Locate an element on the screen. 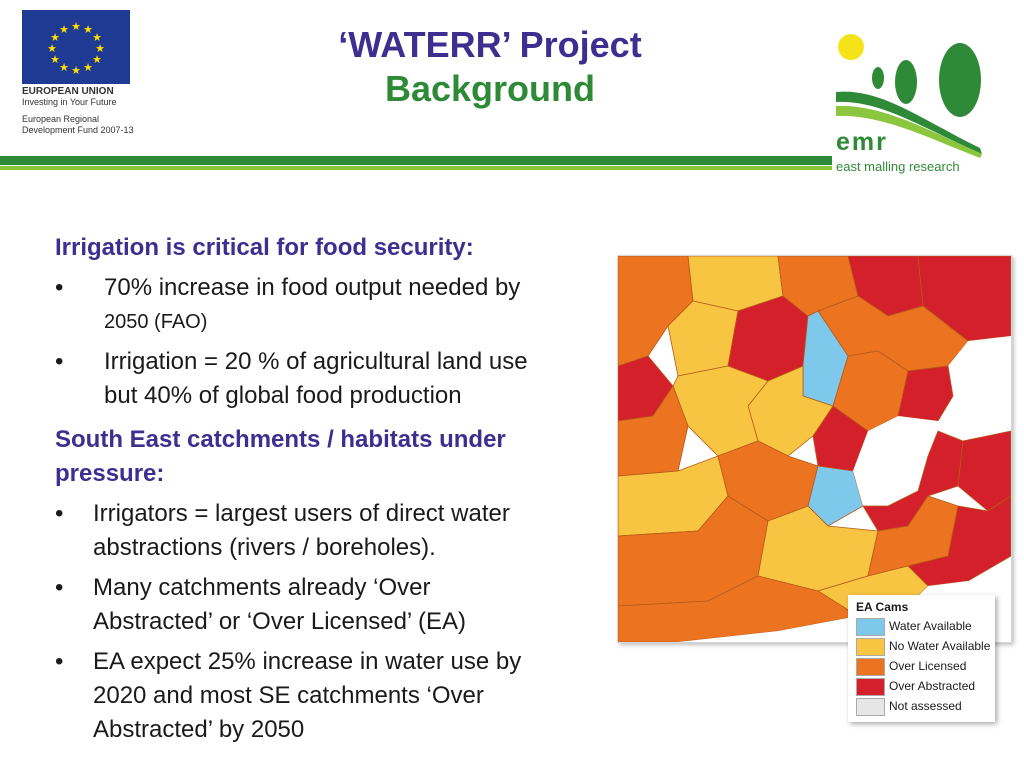 The image size is (1024, 768). bullet-line: Abstracted’ by 2050 is located at coordinates (199, 729).